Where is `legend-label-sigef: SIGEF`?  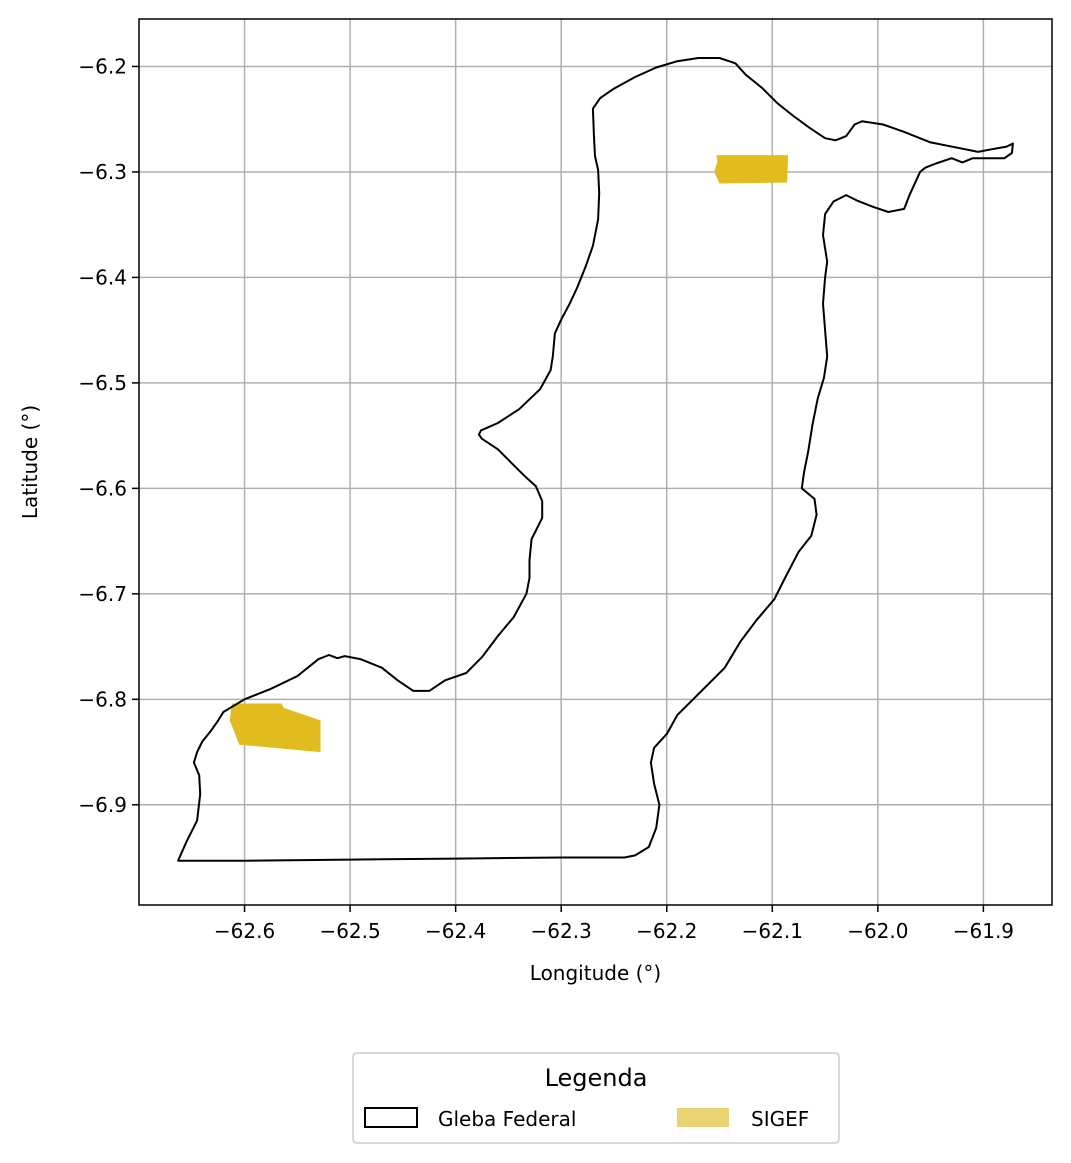
legend-label-sigef: SIGEF is located at coordinates (780, 1119).